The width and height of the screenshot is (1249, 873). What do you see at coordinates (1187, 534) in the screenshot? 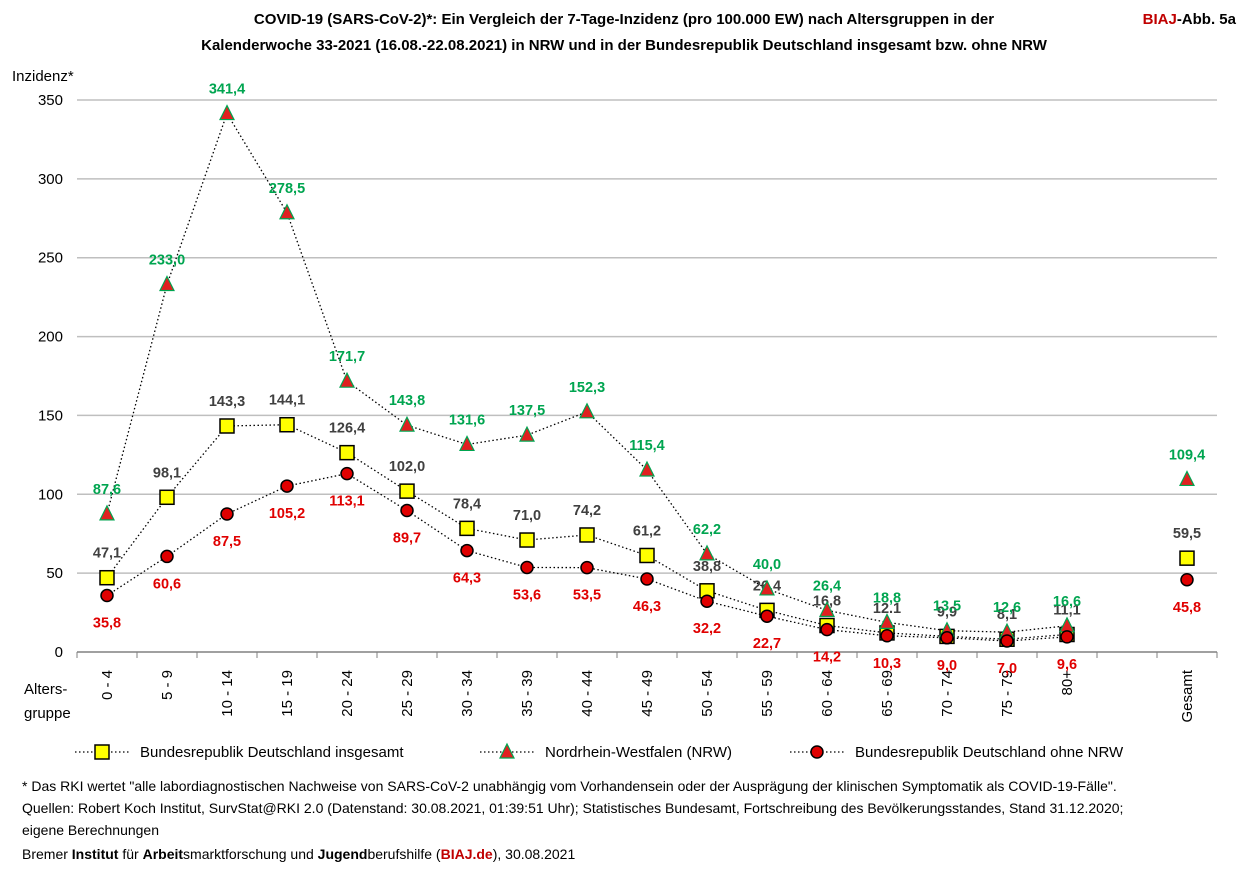
I see `value-label: 59,5` at bounding box center [1187, 534].